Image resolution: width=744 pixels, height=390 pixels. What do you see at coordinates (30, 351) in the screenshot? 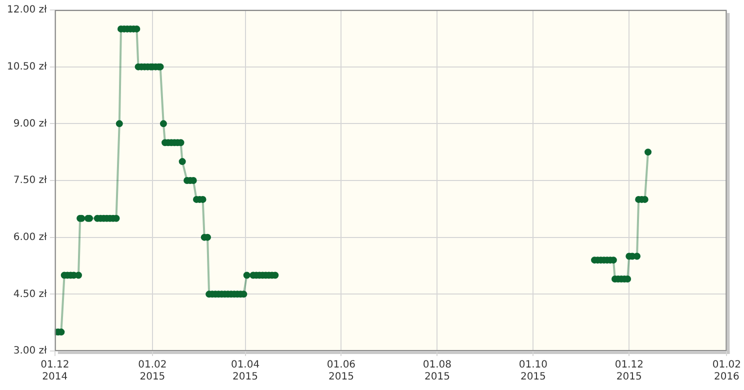
I see `y-tick-label: 3.00 zł` at bounding box center [30, 351].